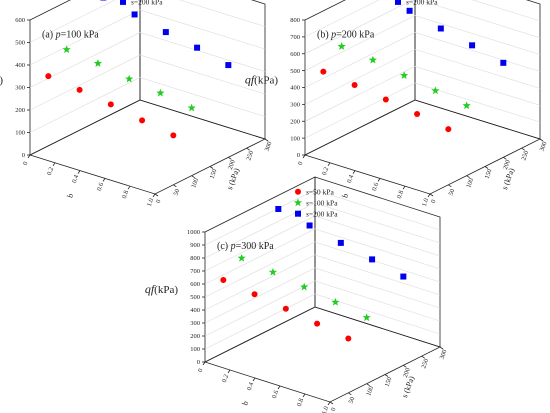 The height and width of the screenshot is (413, 550). Describe the element at coordinates (250, 79) in the screenshot. I see `z-axis-label-var: qf` at that location.